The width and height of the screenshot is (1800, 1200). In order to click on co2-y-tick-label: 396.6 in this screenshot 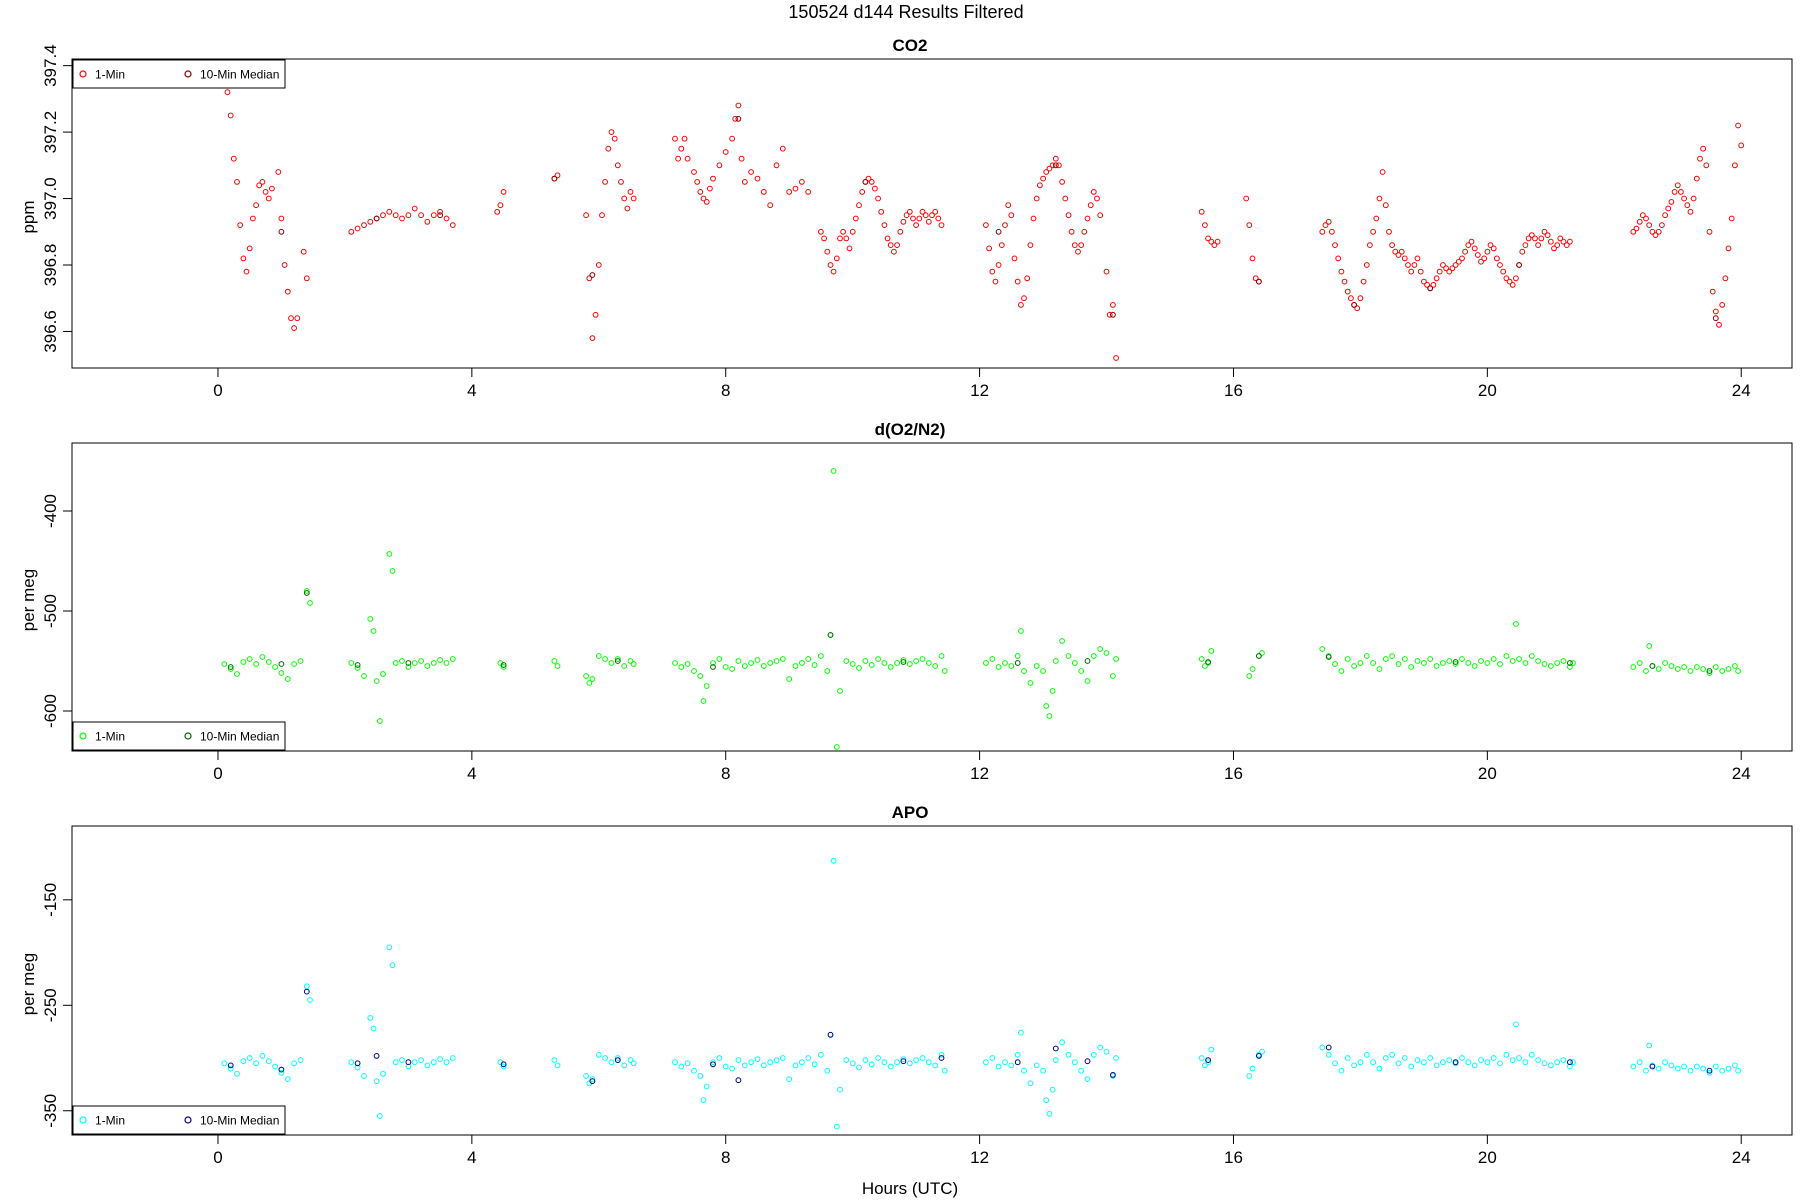, I will do `click(50, 331)`.